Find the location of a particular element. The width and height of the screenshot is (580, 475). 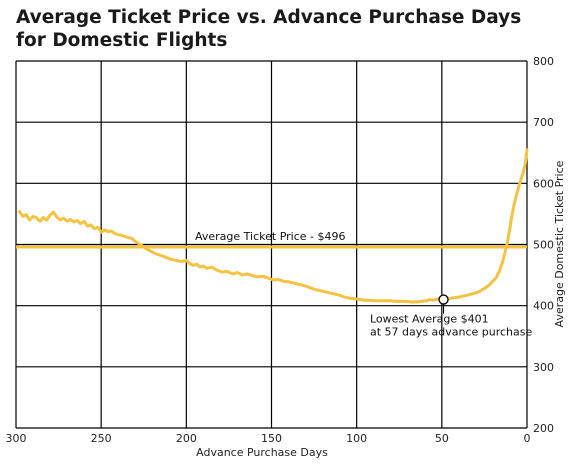

annotation-label-line-2: at 57 days advance purchase is located at coordinates (451, 332).